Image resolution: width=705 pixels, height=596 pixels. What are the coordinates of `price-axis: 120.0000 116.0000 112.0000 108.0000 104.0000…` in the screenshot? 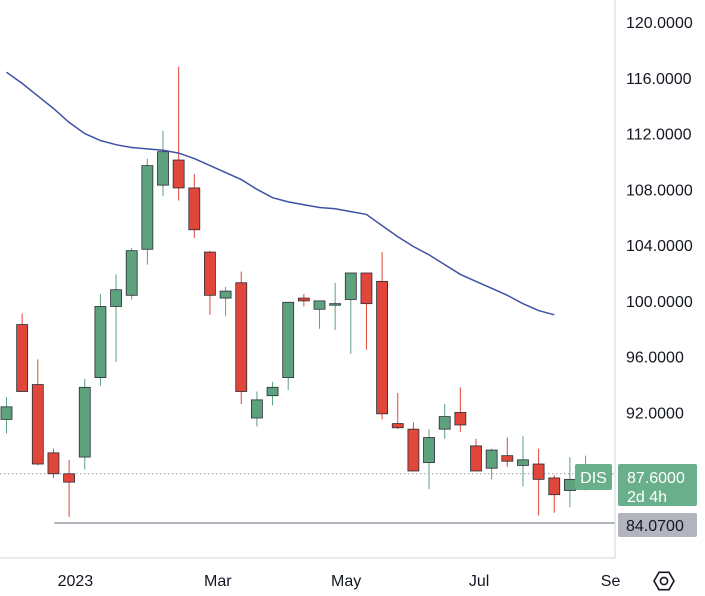 It's located at (659, 218).